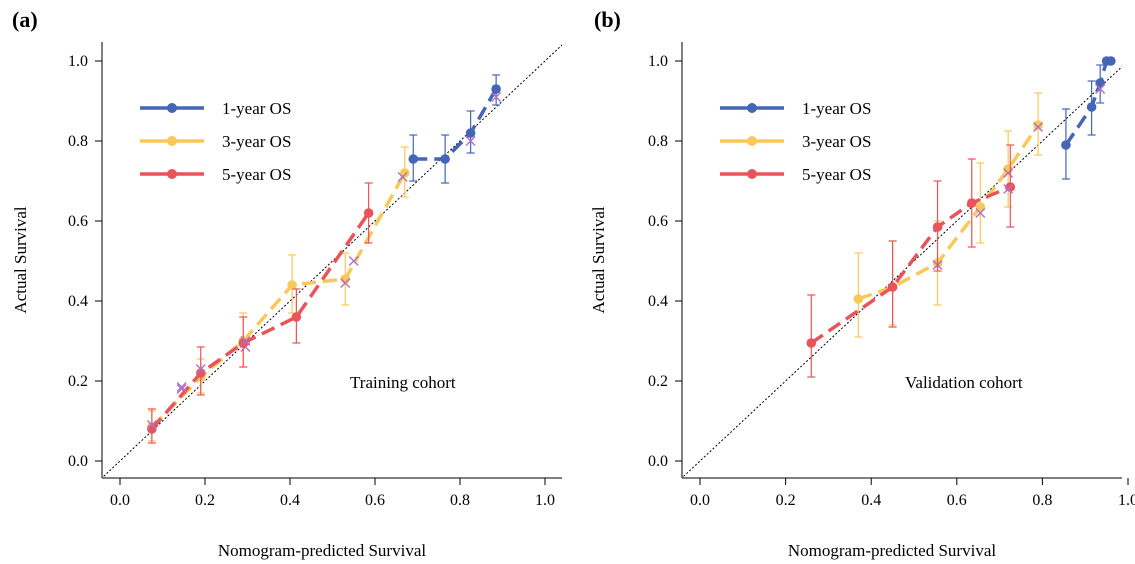 This screenshot has width=1135, height=564. What do you see at coordinates (964, 382) in the screenshot?
I see `cohort-annotation: Validation cohort` at bounding box center [964, 382].